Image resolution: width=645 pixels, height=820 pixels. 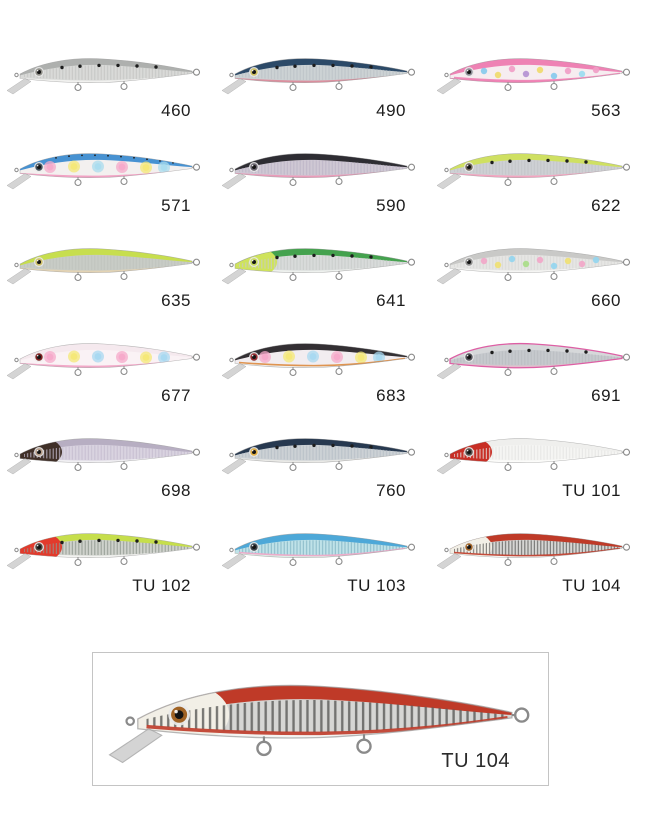 I want to click on lure-item: 641, so click(x=322, y=265).